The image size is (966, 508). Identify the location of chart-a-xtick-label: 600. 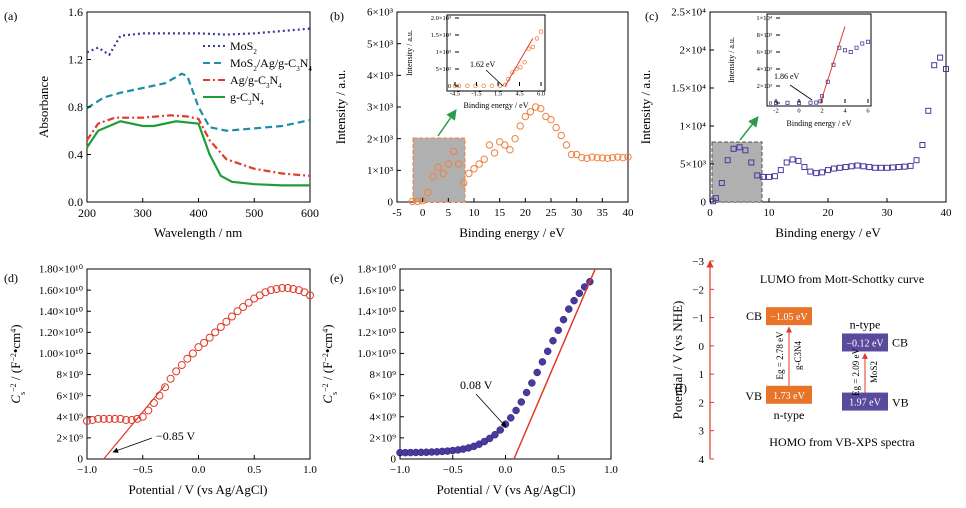
(310, 213).